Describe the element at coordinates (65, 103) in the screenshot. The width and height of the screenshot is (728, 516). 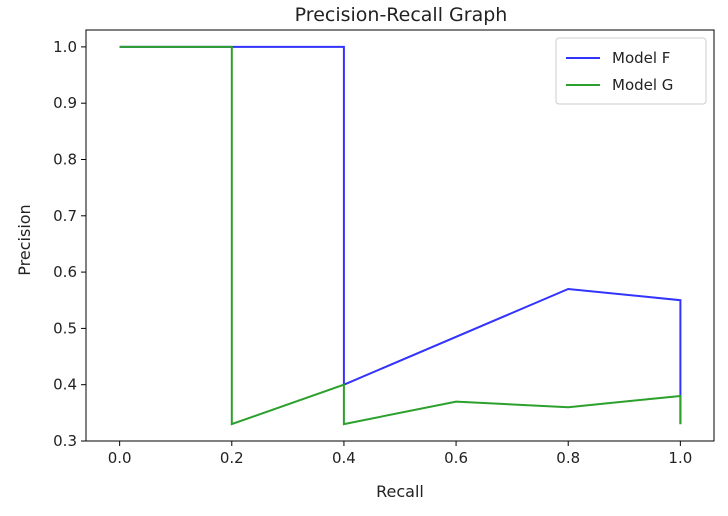
I see `y-tick-label: 0.9` at that location.